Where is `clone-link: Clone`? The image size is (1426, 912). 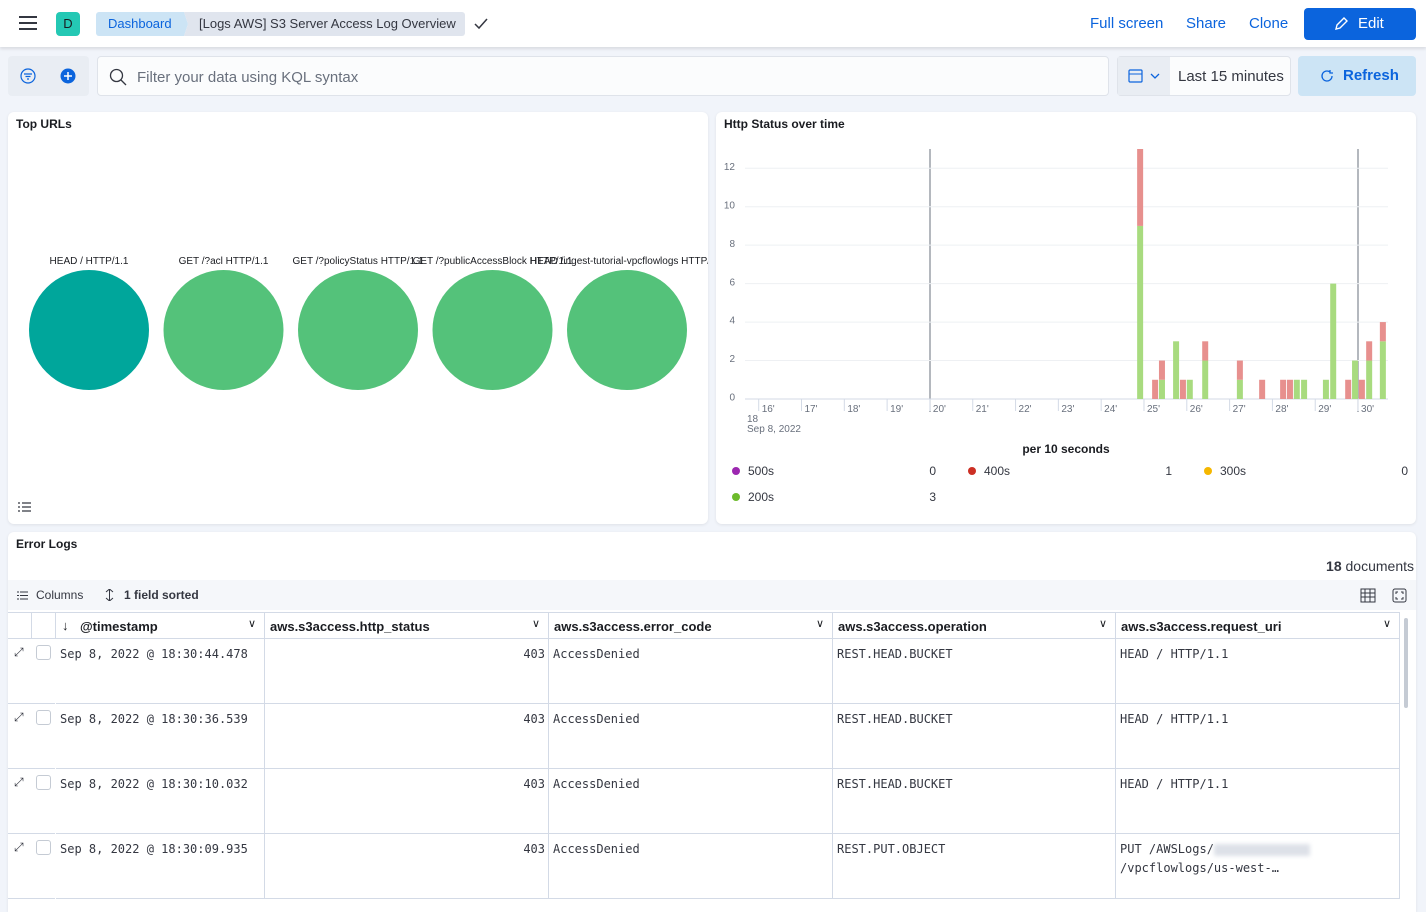
clone-link: Clone is located at coordinates (1269, 23).